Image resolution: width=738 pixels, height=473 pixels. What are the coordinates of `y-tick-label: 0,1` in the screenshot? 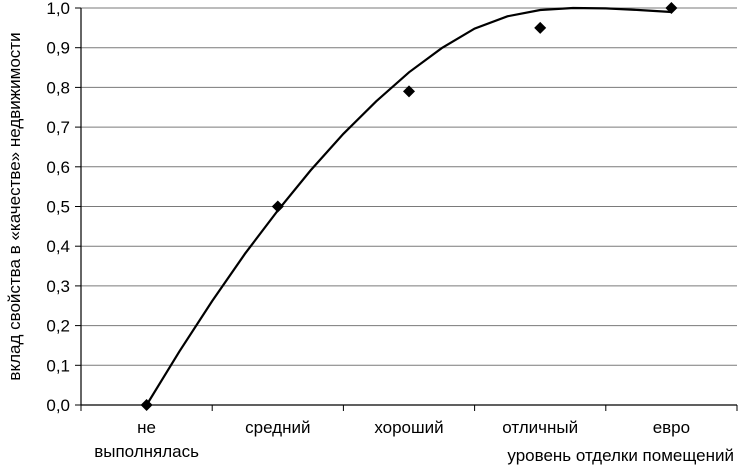 It's located at (58, 365).